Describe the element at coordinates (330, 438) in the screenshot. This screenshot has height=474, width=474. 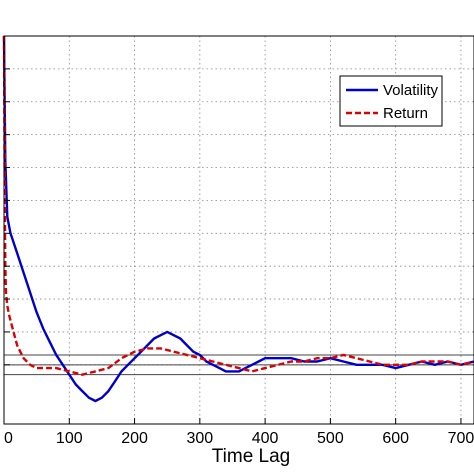
I see `x-tick-label-5: 500` at that location.